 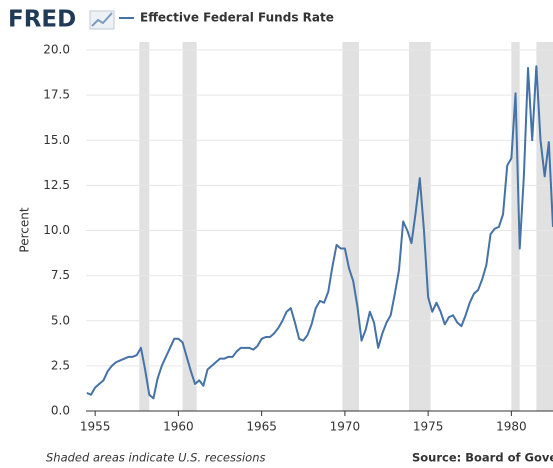 I want to click on y-tick-label: 0.0, so click(x=60, y=411).